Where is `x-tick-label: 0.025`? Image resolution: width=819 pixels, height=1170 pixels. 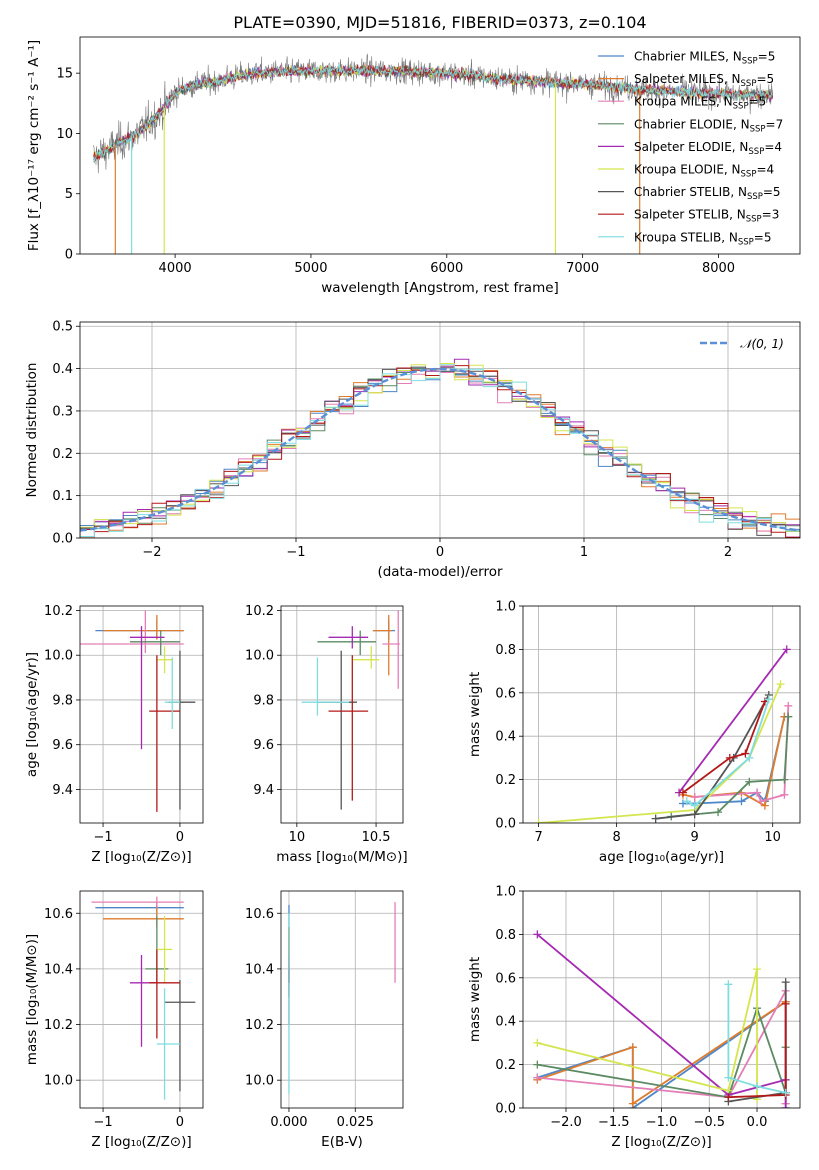
x-tick-label: 0.025 is located at coordinates (355, 1122).